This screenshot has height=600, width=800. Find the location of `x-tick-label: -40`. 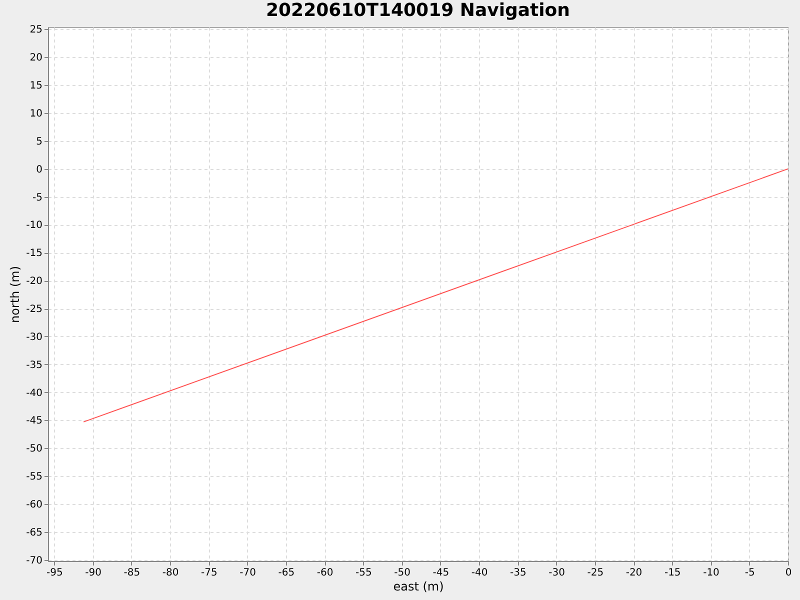

x-tick-label: -40 is located at coordinates (479, 573).